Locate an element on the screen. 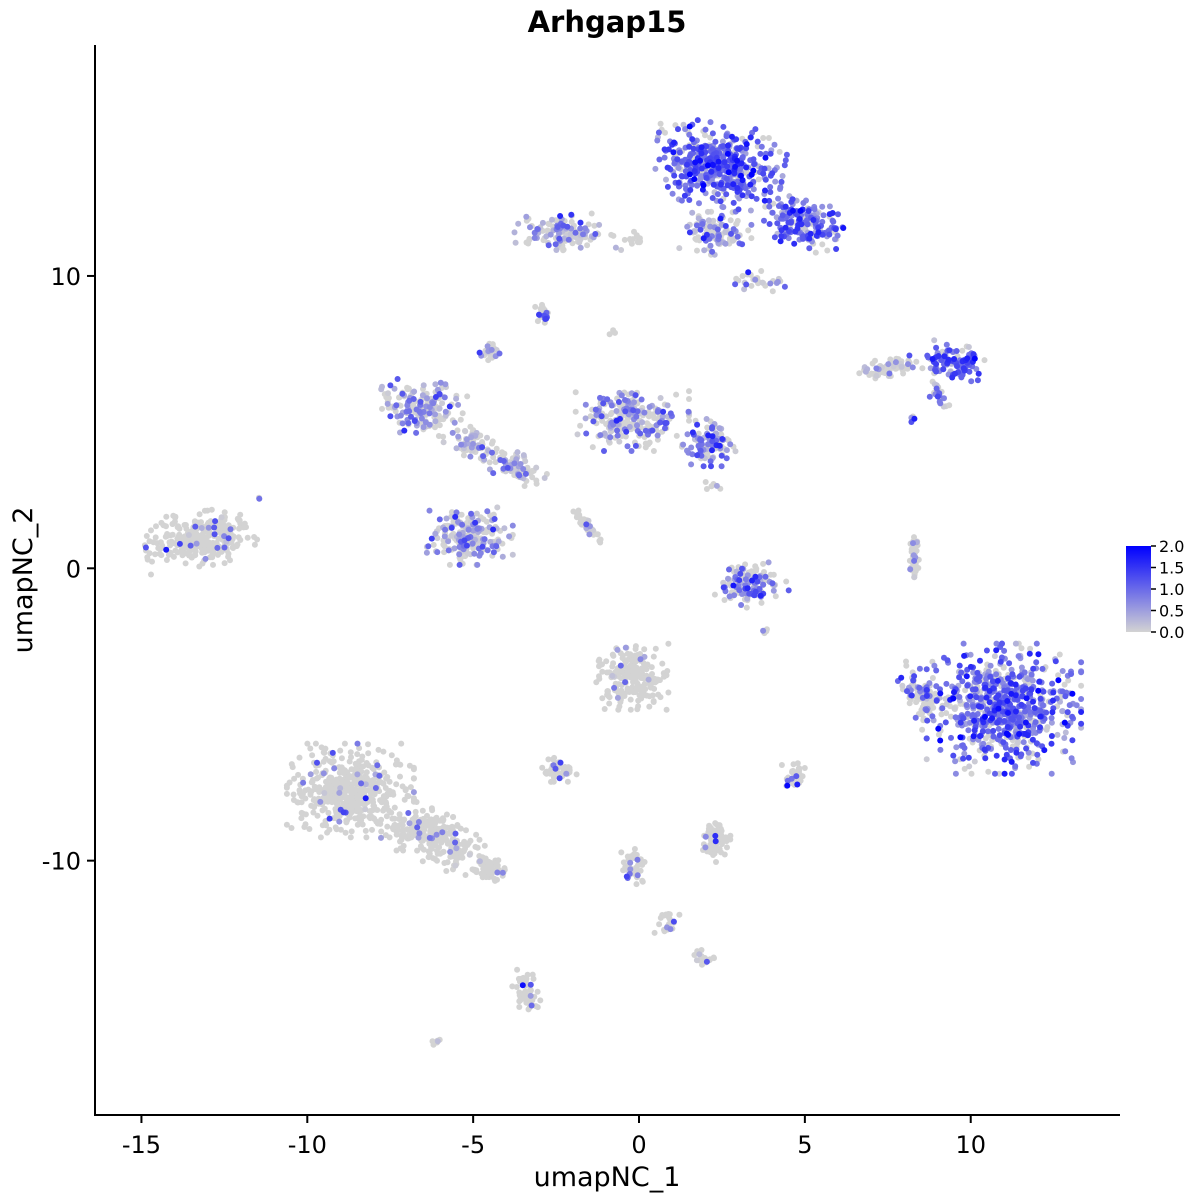 This screenshot has width=1200, height=1204. plot-title: Arhgap15 is located at coordinates (607, 22).